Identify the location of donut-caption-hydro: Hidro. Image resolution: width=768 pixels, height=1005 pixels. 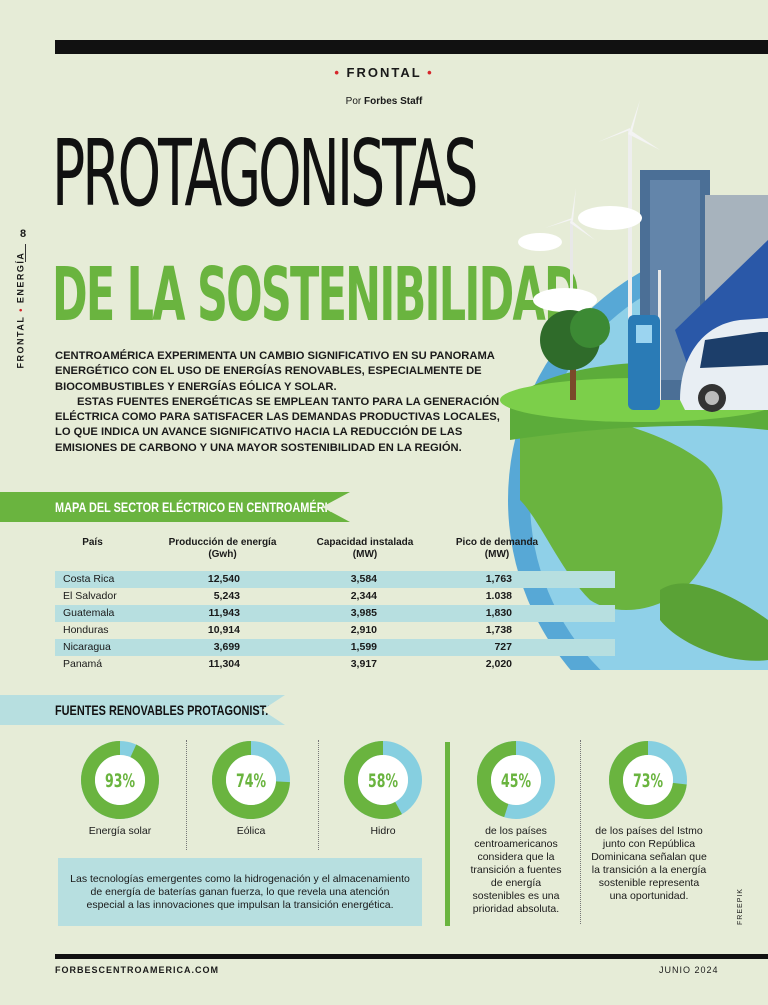
(383, 831).